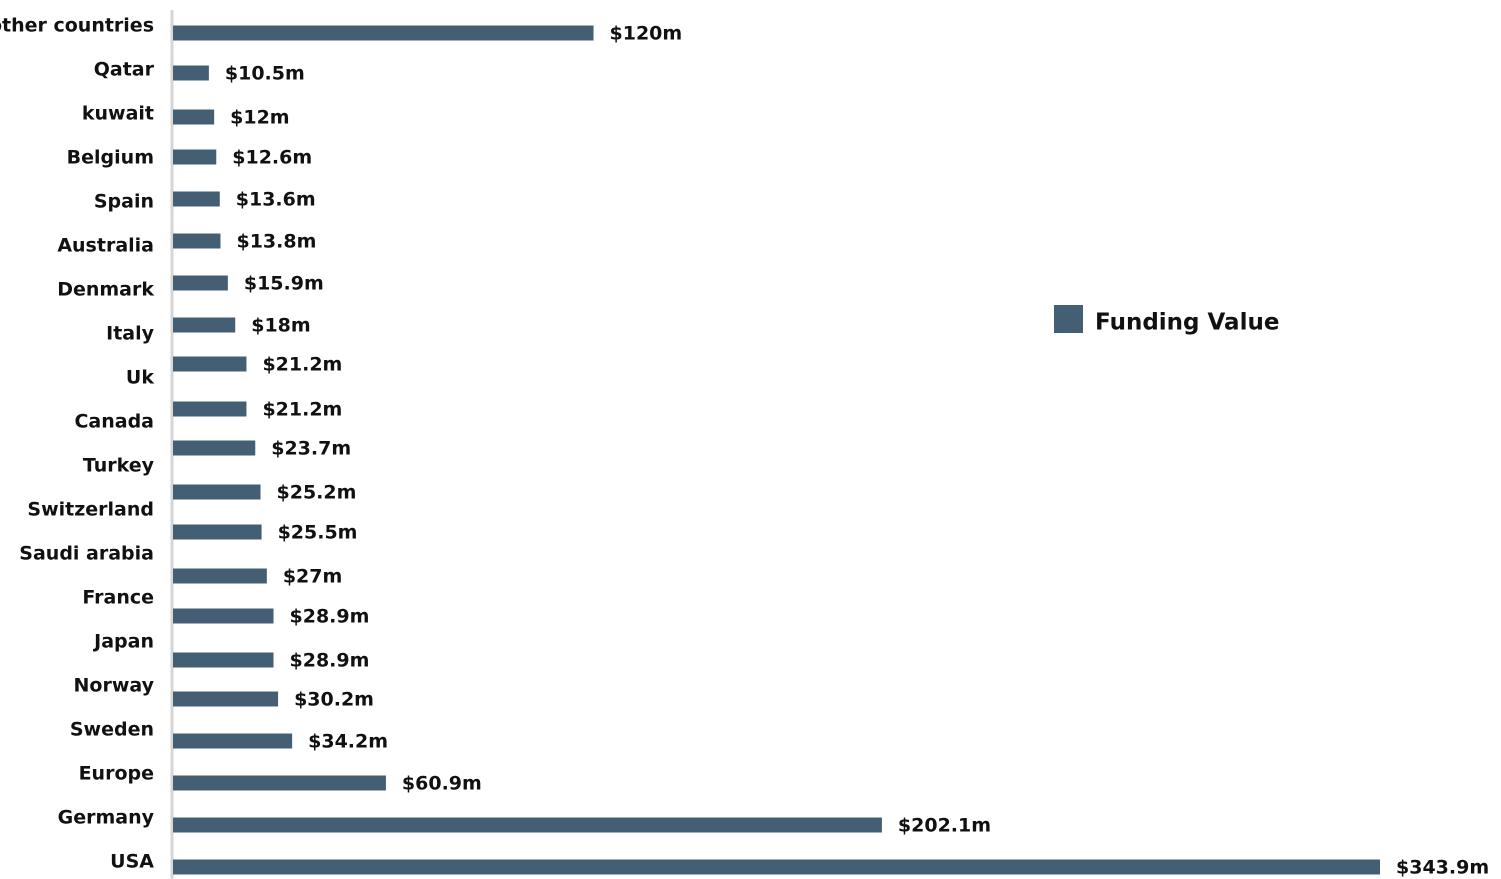  Describe the element at coordinates (86, 554) in the screenshot. I see `category-label: Saudi arabia` at that location.